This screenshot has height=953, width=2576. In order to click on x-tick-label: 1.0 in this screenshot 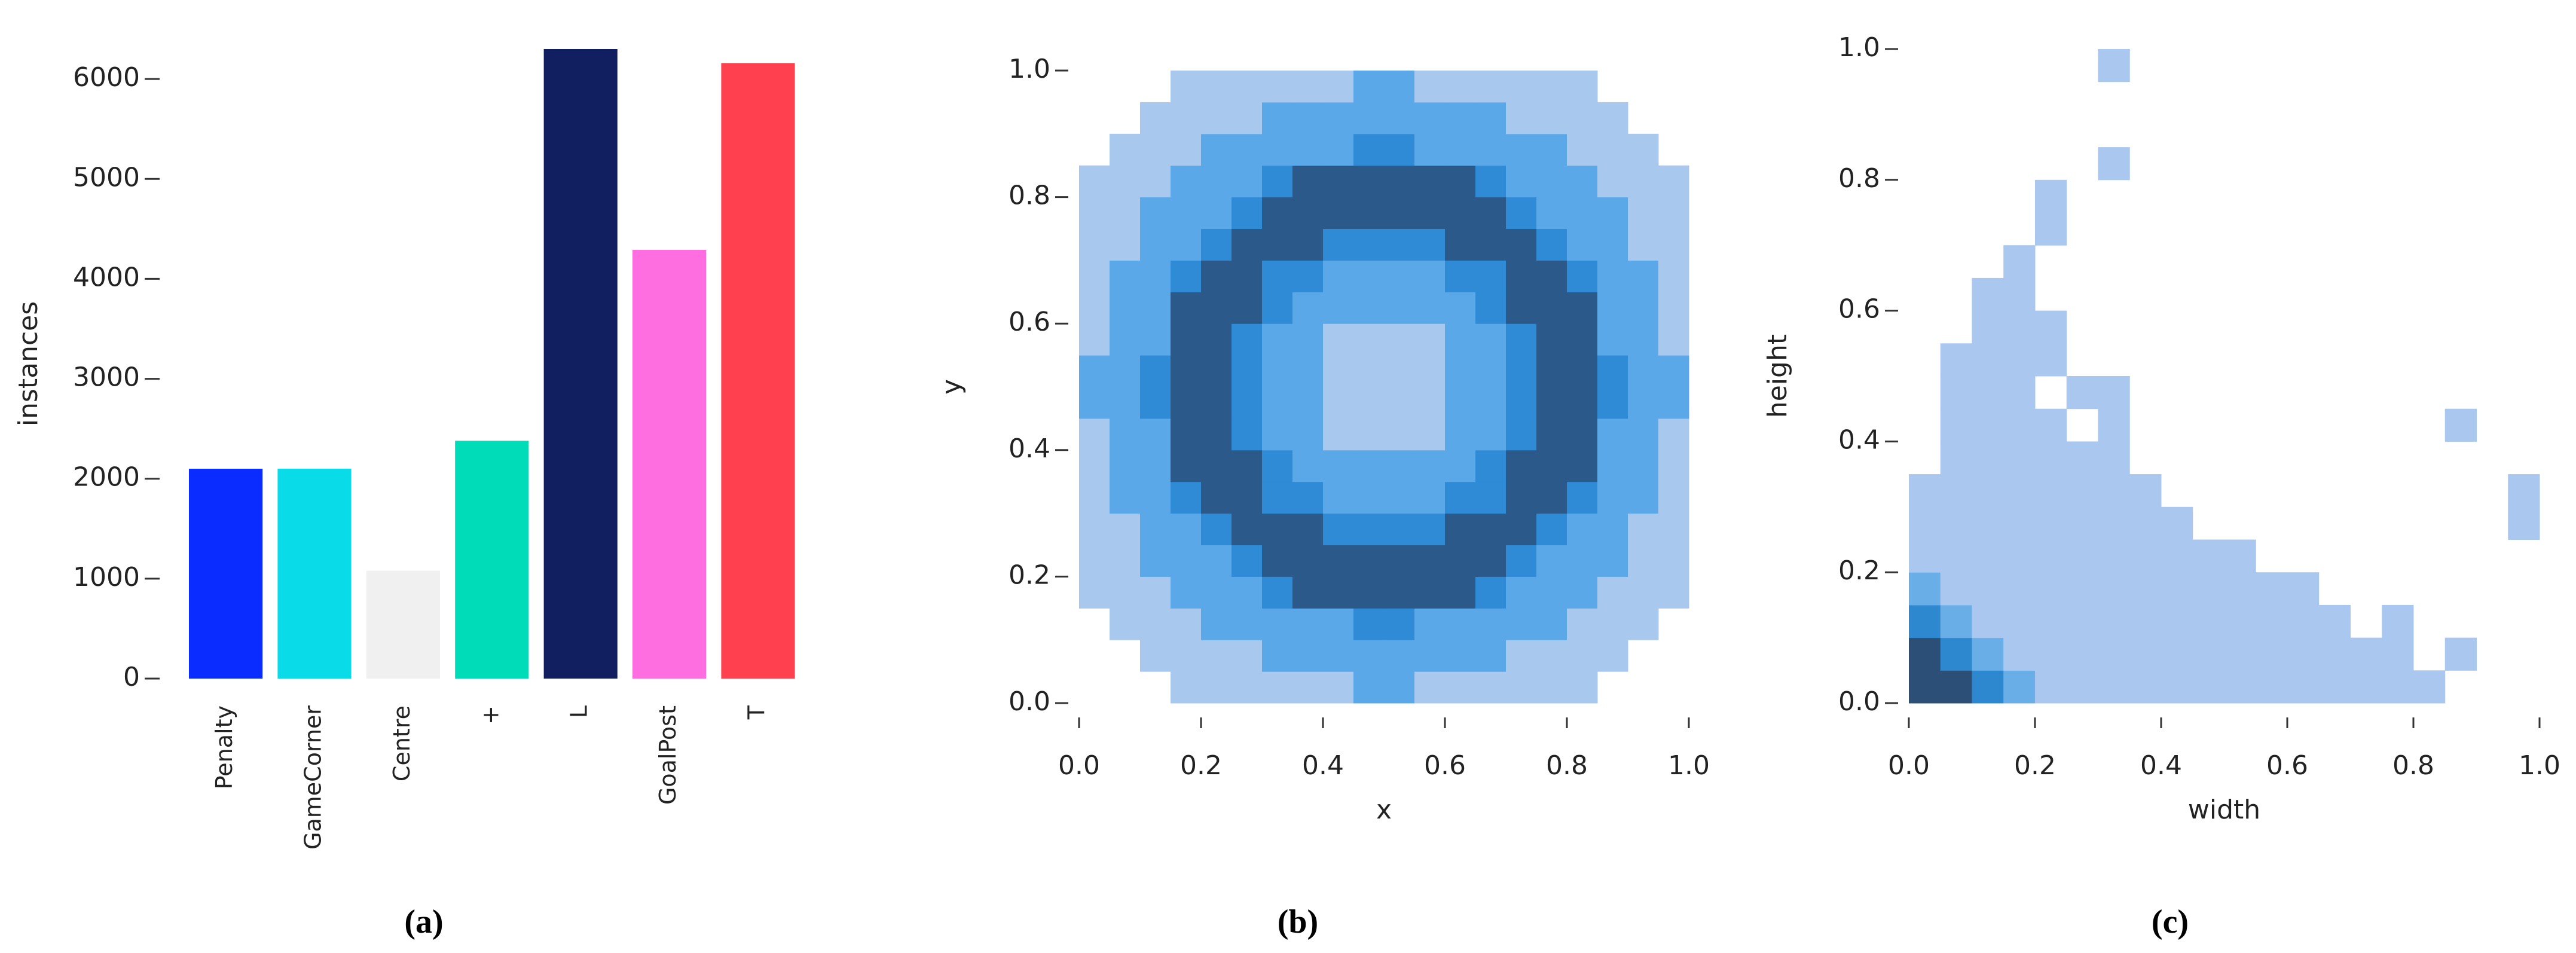, I will do `click(2539, 766)`.